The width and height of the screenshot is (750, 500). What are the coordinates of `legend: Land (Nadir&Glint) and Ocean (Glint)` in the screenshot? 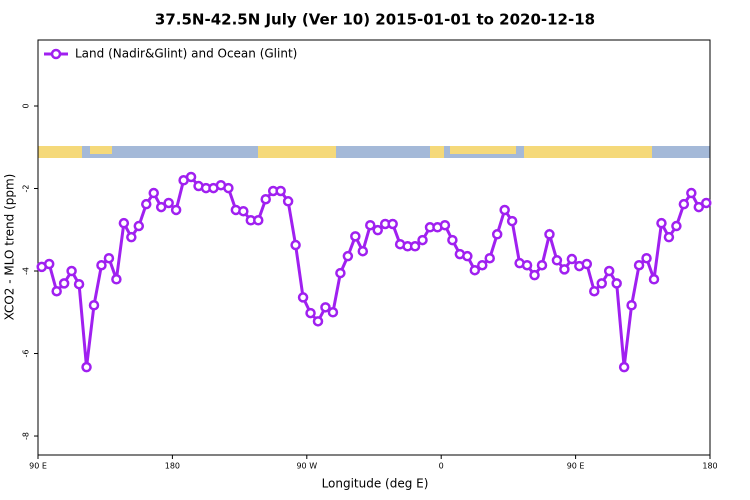 It's located at (170, 54).